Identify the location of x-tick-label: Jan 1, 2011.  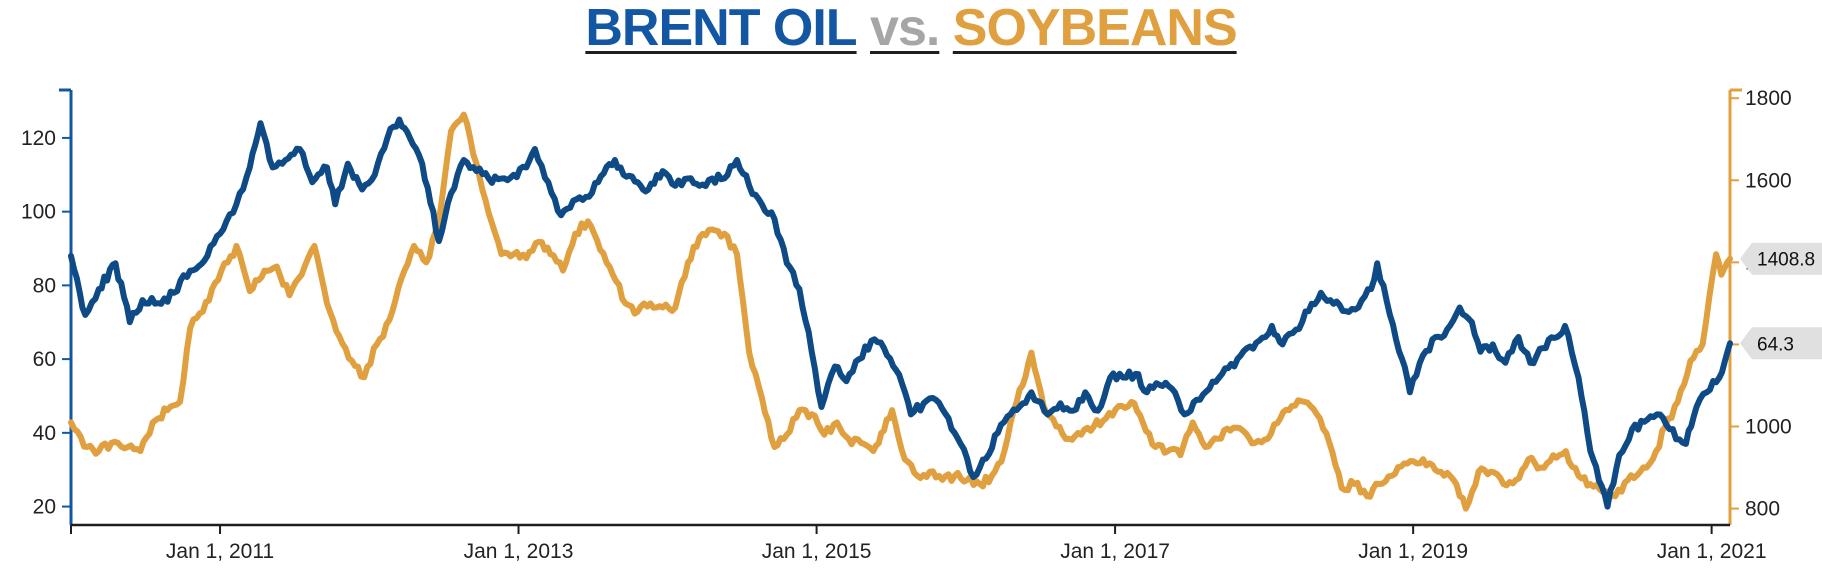
(220, 551).